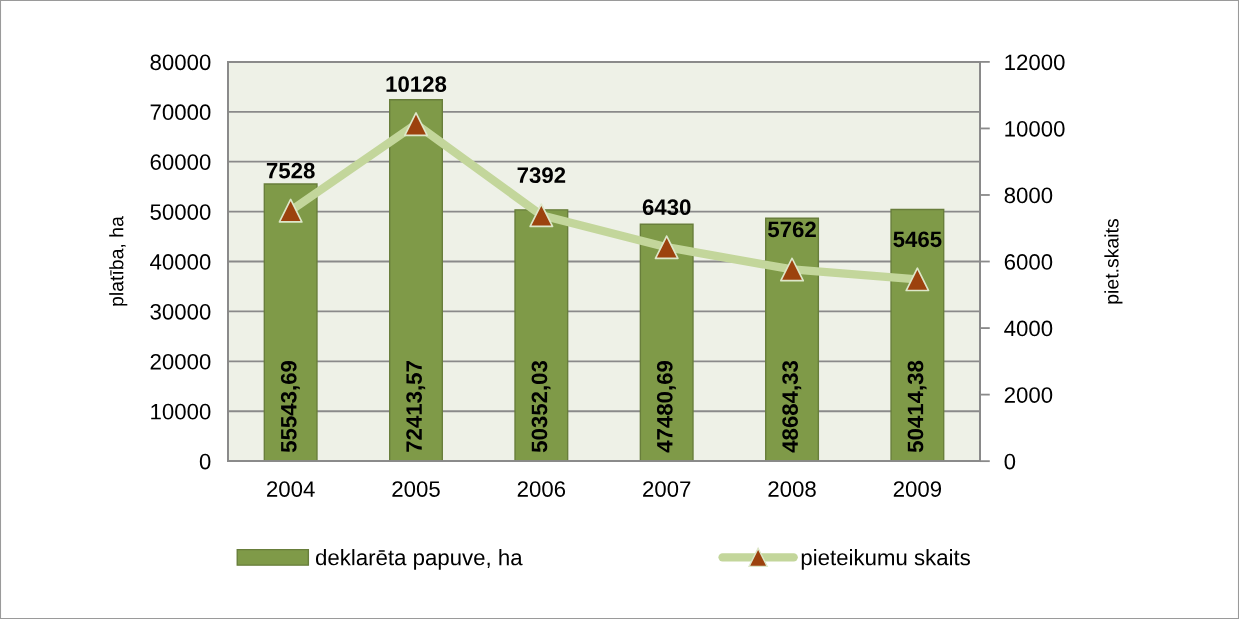 The height and width of the screenshot is (619, 1239). I want to click on x-tick-label: 2004, so click(291, 489).